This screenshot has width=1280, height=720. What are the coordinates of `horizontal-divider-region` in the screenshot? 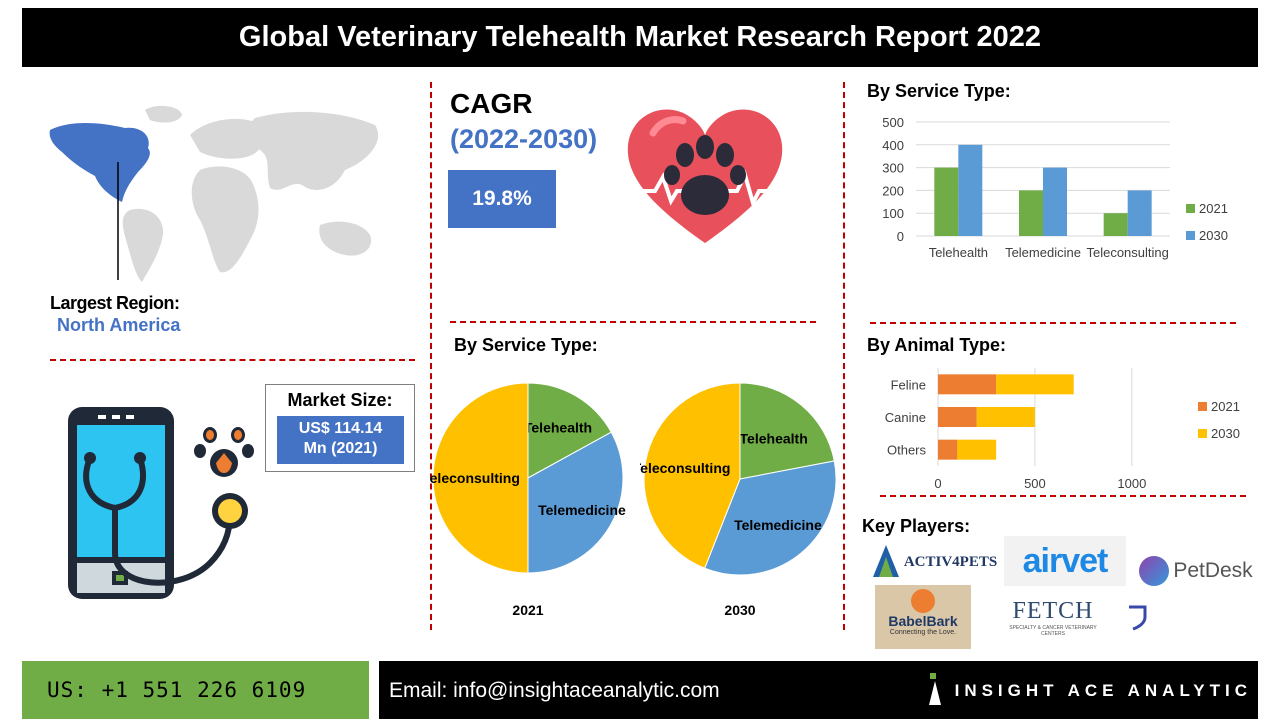 It's located at (232, 360).